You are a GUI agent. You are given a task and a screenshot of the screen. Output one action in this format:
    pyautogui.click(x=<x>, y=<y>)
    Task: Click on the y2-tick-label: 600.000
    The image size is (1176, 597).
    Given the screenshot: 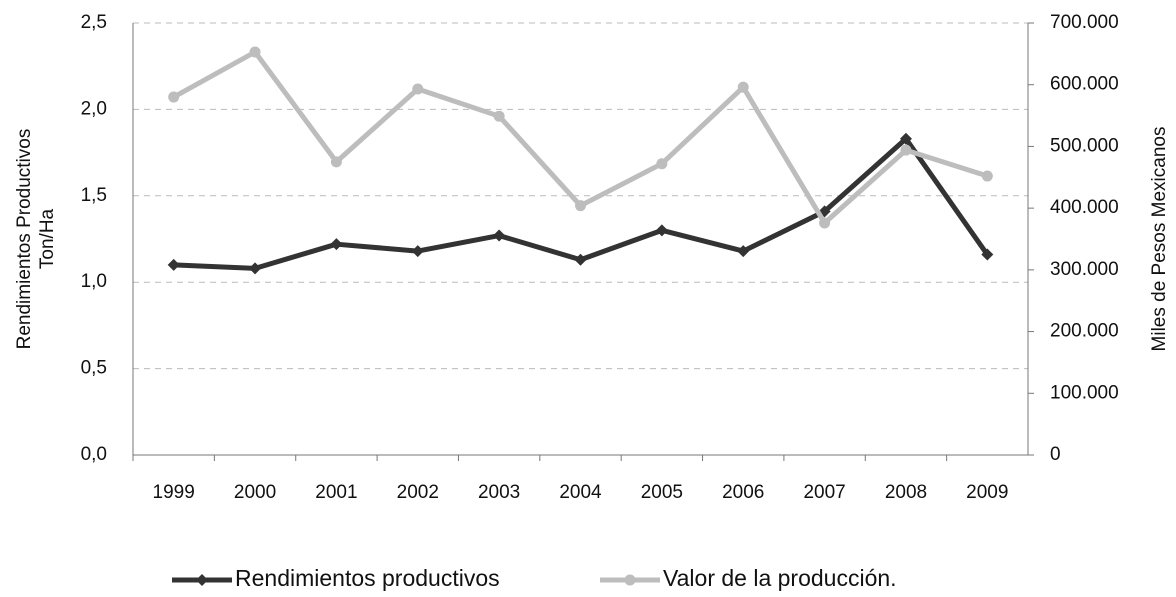 What is the action you would take?
    pyautogui.click(x=1084, y=84)
    